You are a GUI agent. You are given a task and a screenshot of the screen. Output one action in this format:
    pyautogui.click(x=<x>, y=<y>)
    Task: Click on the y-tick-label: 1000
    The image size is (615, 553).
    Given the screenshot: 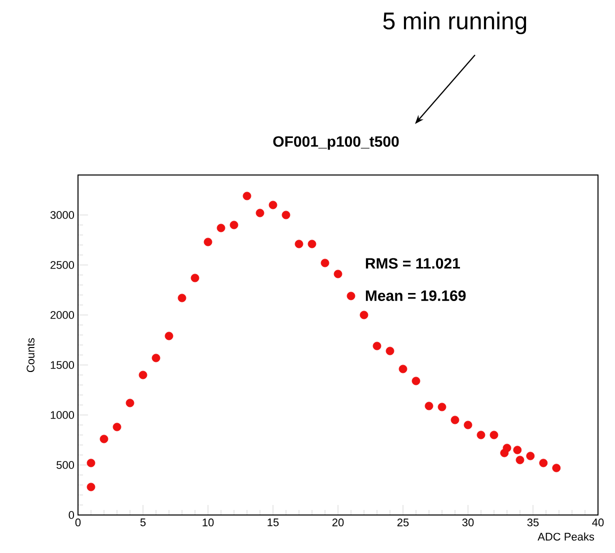 What is the action you would take?
    pyautogui.click(x=62, y=415)
    